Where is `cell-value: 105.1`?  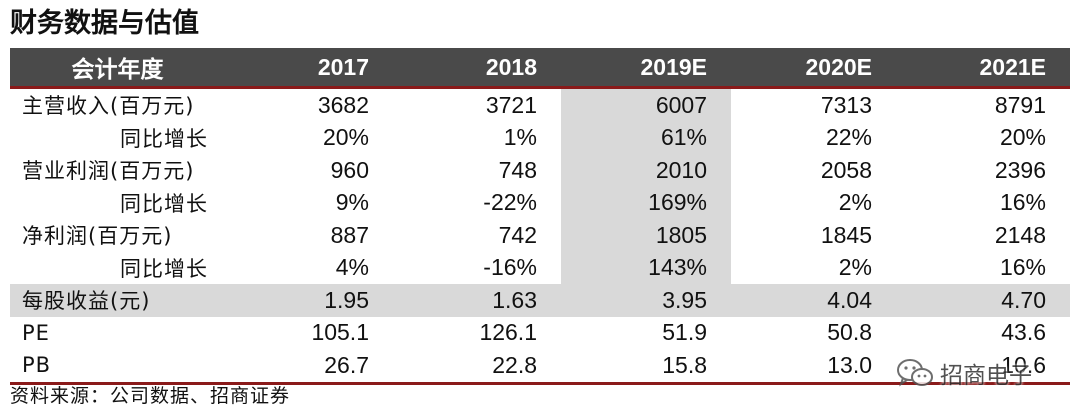 cell-value: 105.1 is located at coordinates (340, 332).